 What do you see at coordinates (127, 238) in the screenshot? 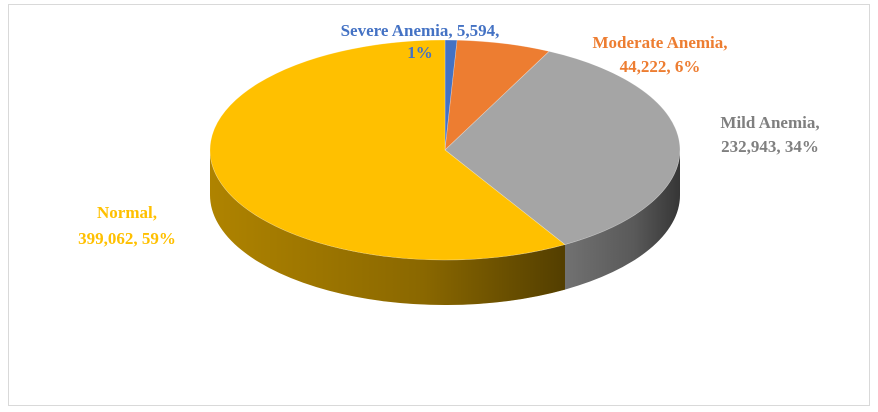
I see `data-label-line: 399,062, 59%` at bounding box center [127, 238].